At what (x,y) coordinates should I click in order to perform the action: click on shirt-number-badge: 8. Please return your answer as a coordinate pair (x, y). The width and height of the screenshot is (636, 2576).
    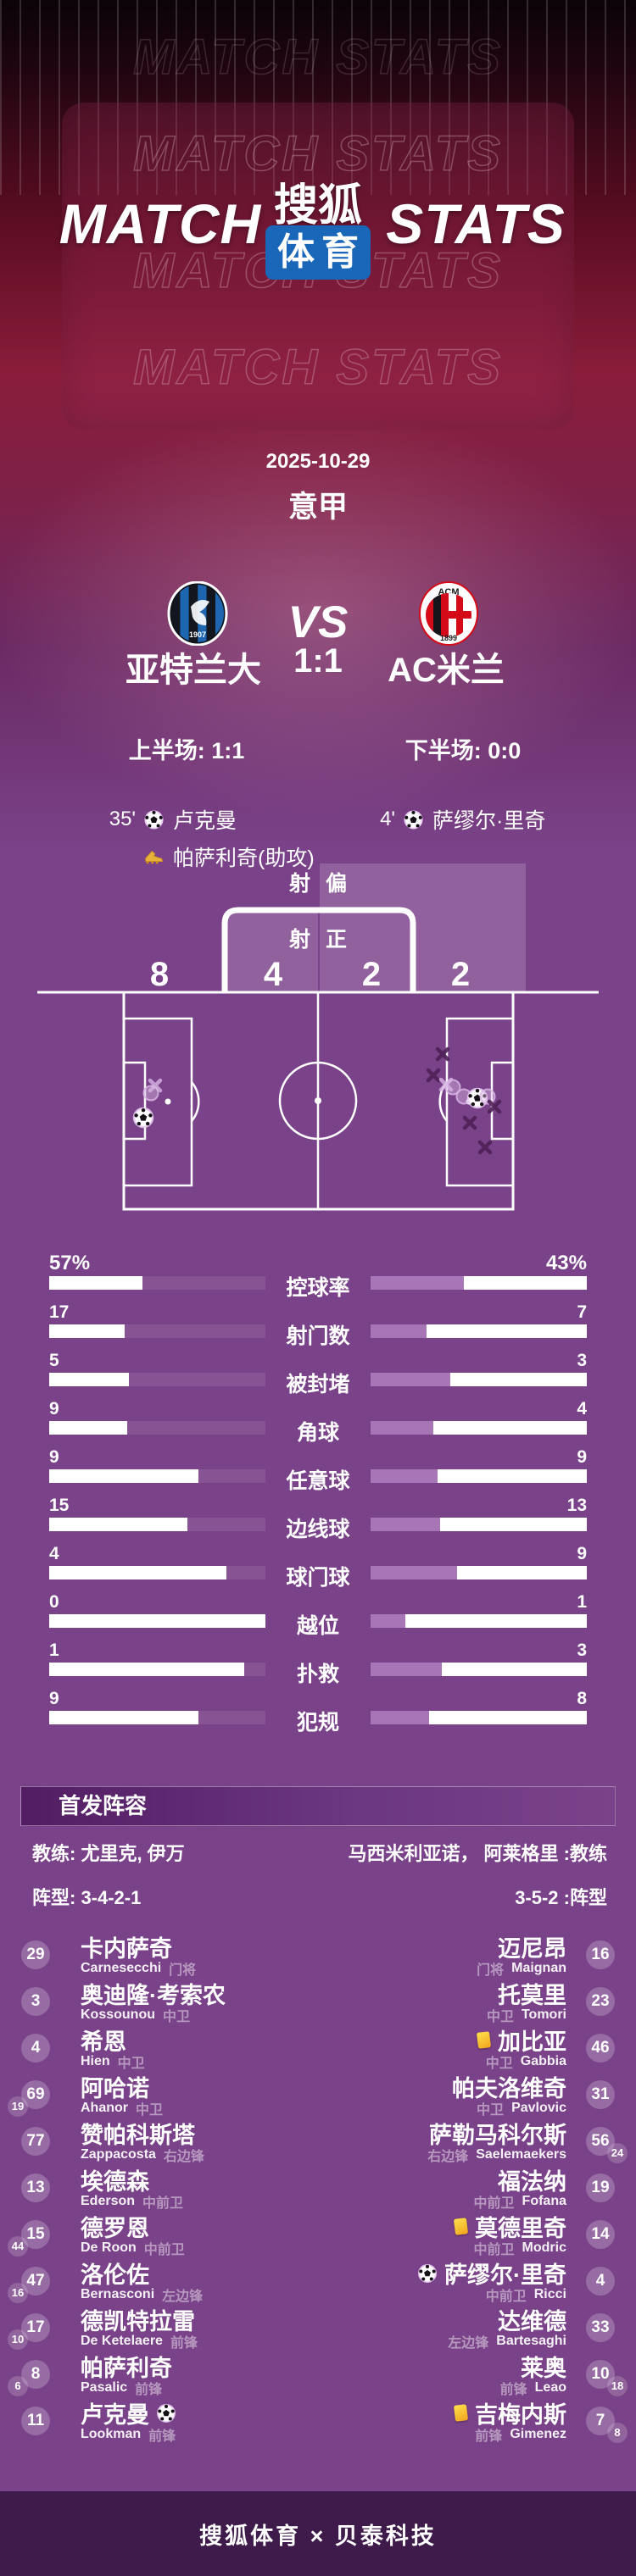
    Looking at the image, I should click on (35, 2374).